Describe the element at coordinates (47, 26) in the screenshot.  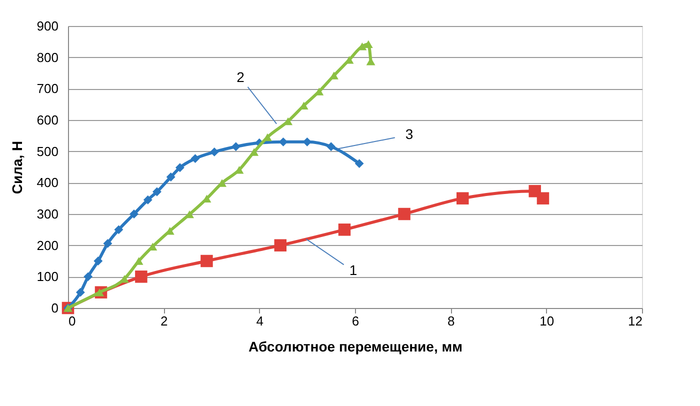
I see `y-tick-label: 900` at that location.